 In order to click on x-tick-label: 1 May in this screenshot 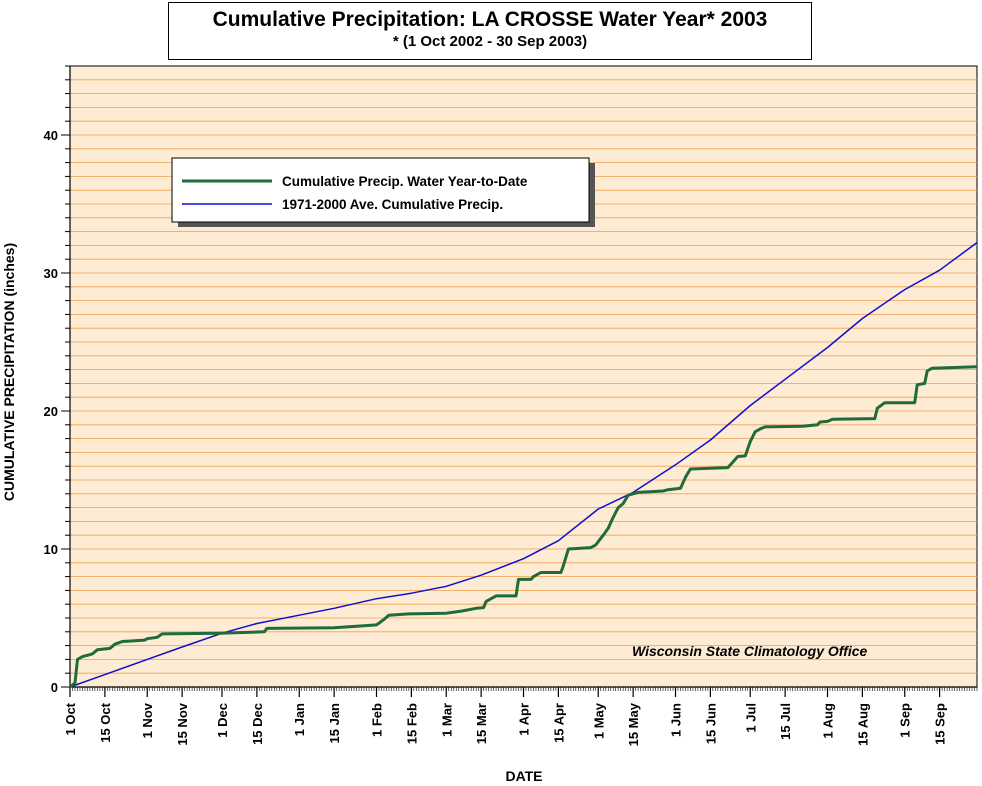, I will do `click(598, 720)`.